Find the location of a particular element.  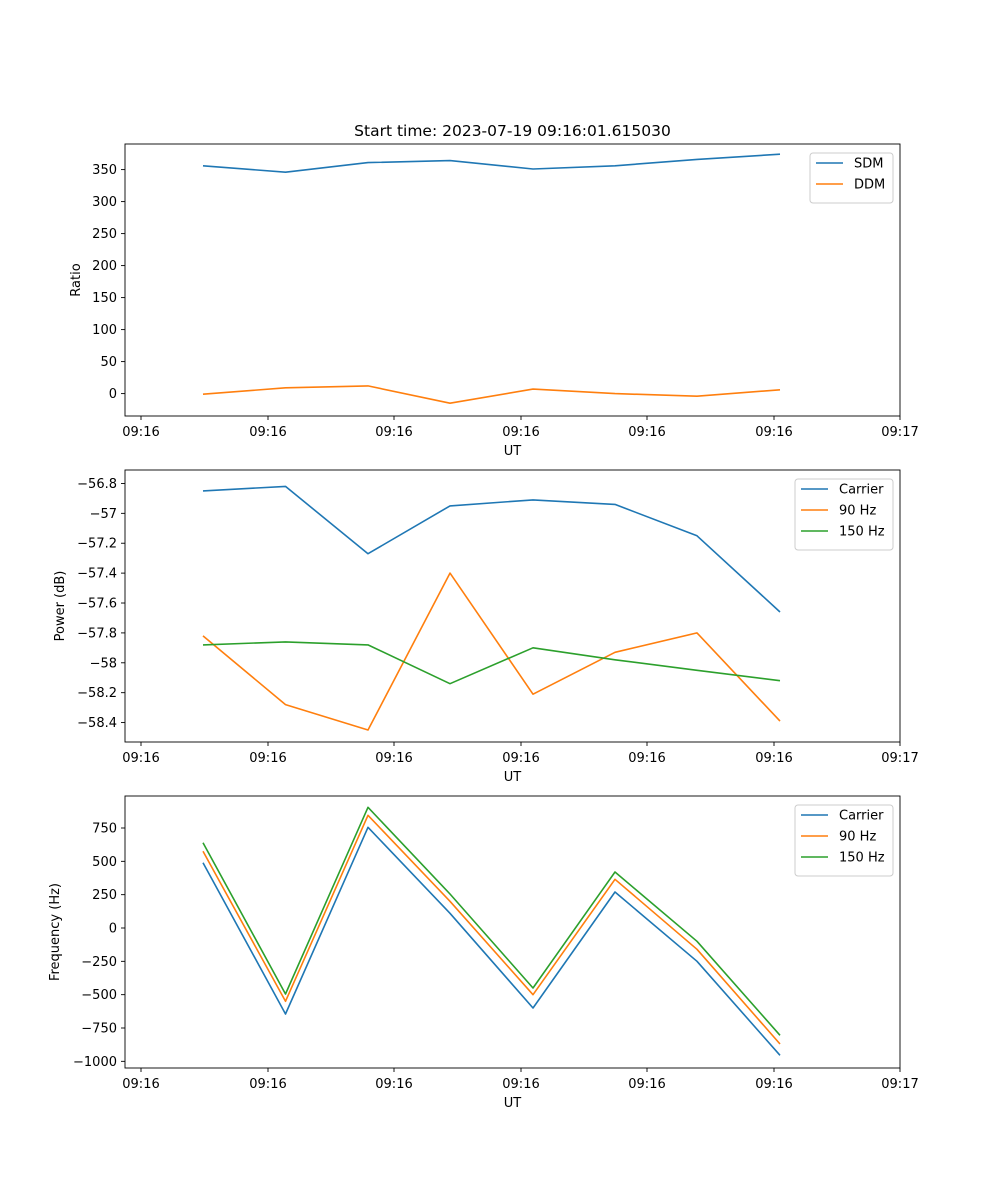

y-tick-label: 750 is located at coordinates (104, 829).